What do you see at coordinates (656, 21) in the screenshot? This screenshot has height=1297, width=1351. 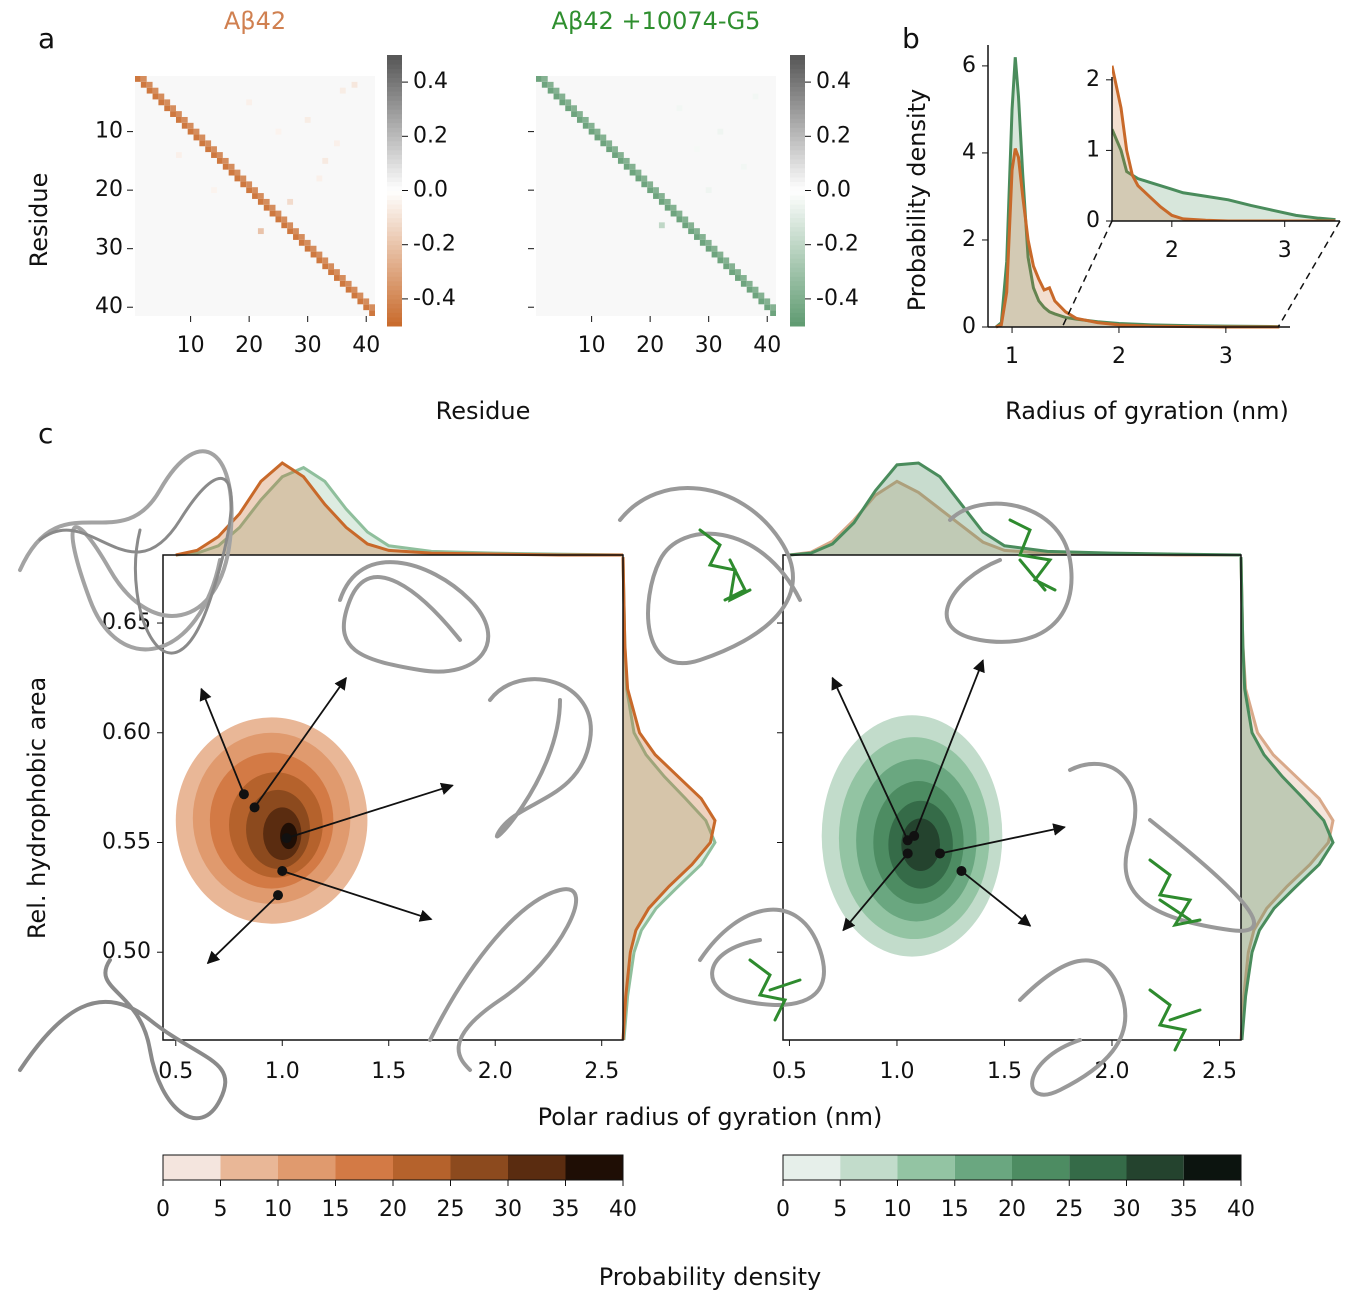 I see `chart-title: Aβ42 +10074-G5` at bounding box center [656, 21].